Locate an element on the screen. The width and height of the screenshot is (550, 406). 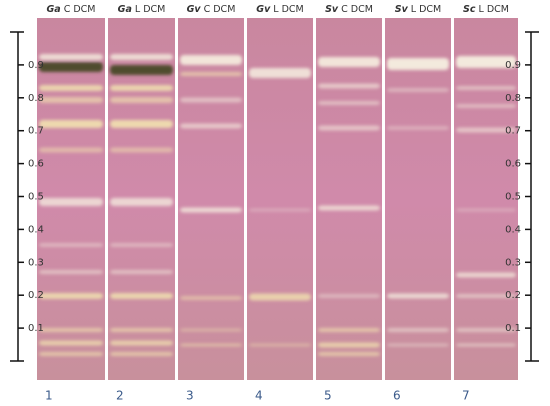
lane-number: 2 is located at coordinates (120, 396).